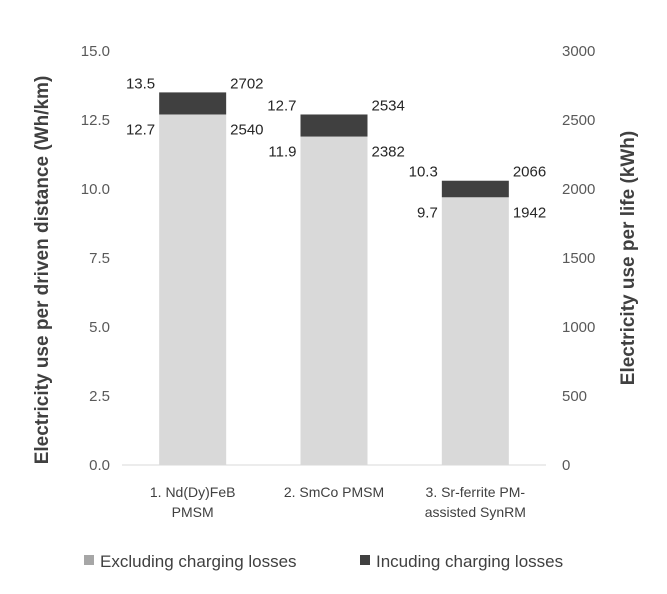 This screenshot has width=667, height=594. What do you see at coordinates (95, 189) in the screenshot?
I see `y-tick-label: 10.0` at bounding box center [95, 189].